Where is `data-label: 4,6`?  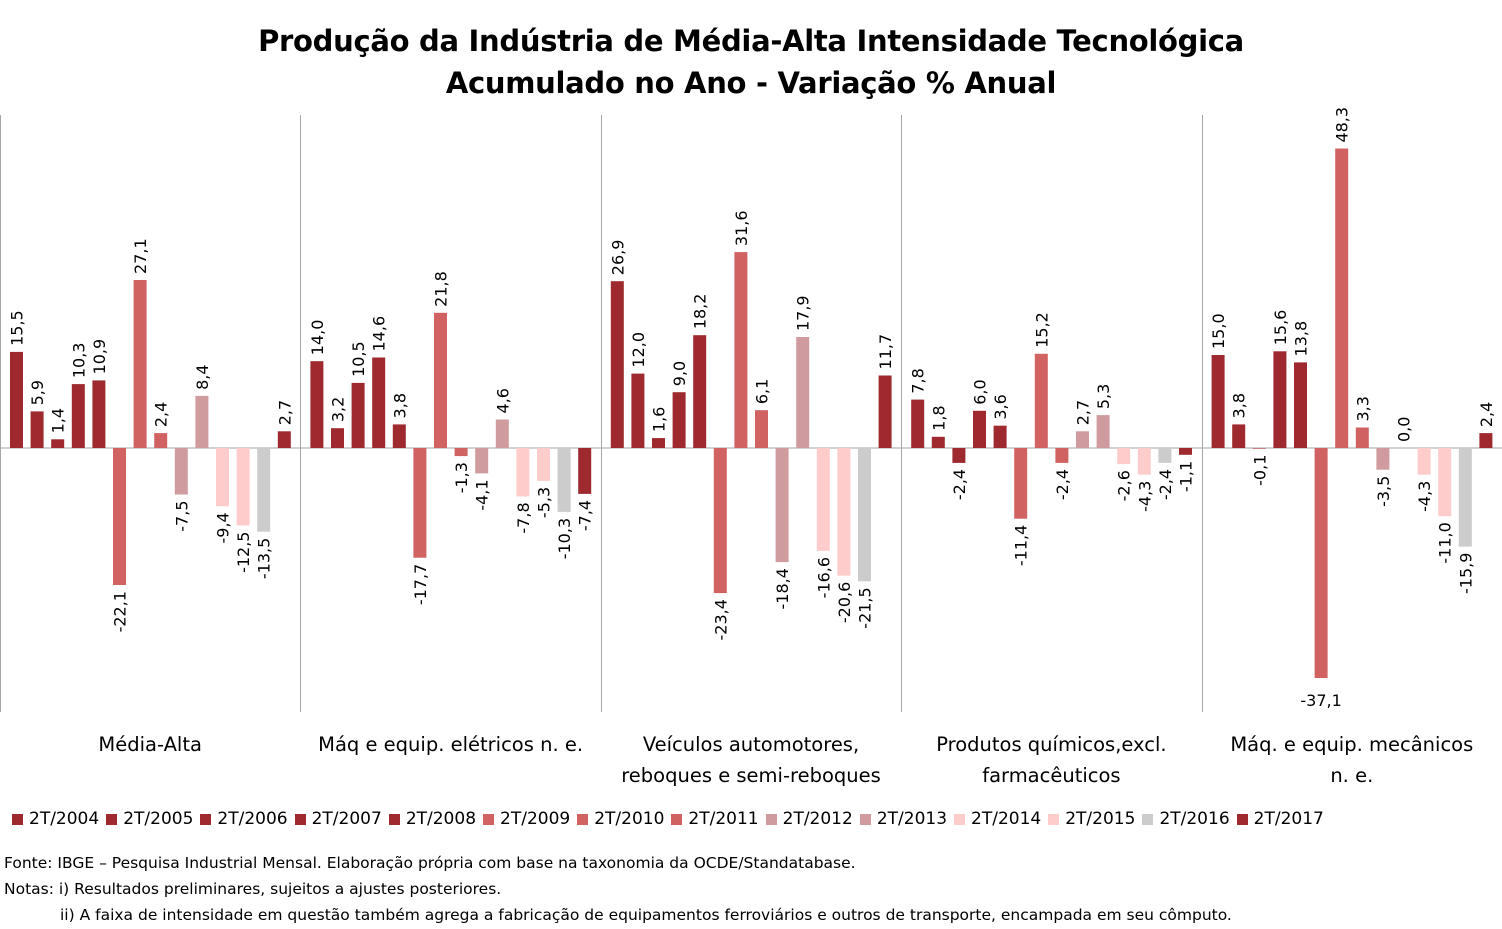 data-label: 4,6 is located at coordinates (502, 400).